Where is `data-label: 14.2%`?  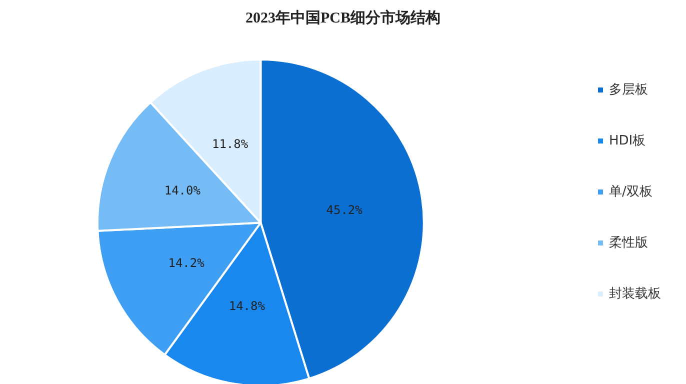 data-label: 14.2% is located at coordinates (187, 263).